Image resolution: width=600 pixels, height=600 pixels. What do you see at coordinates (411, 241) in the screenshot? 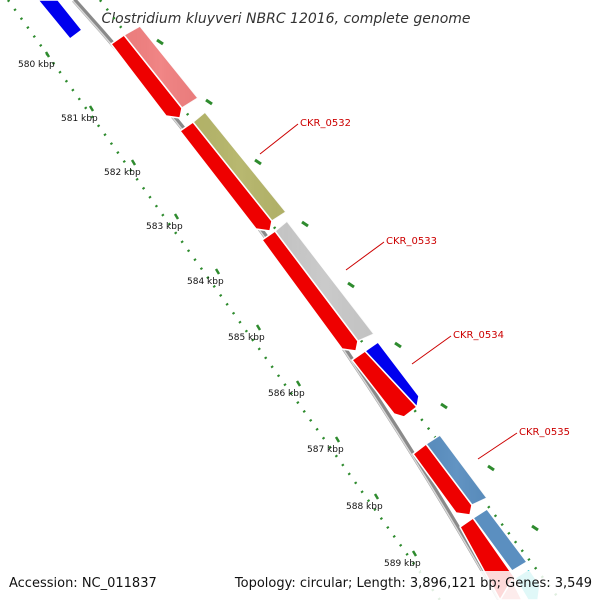
I see `gene-label-ckr-0533: CKR_0533` at bounding box center [411, 241].